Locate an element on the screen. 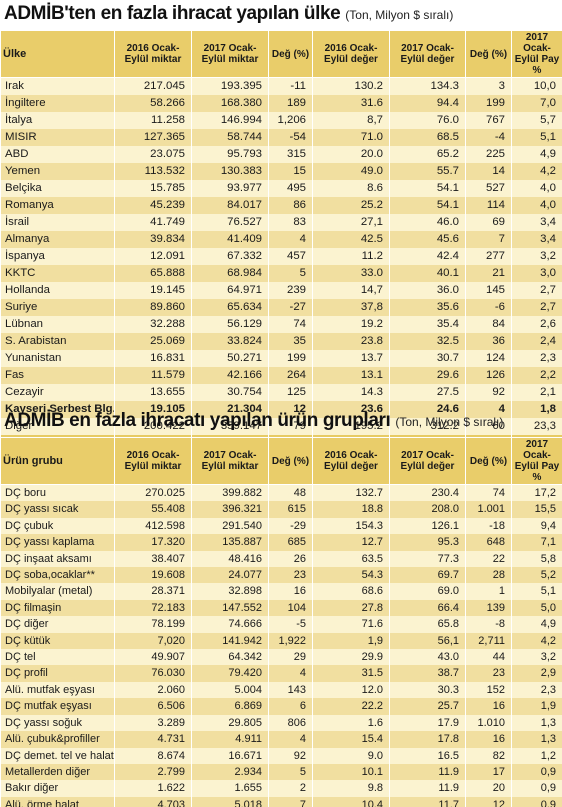 This screenshot has height=807, width=562. cell-name: Alü. çubuk&profiller is located at coordinates (57, 739).